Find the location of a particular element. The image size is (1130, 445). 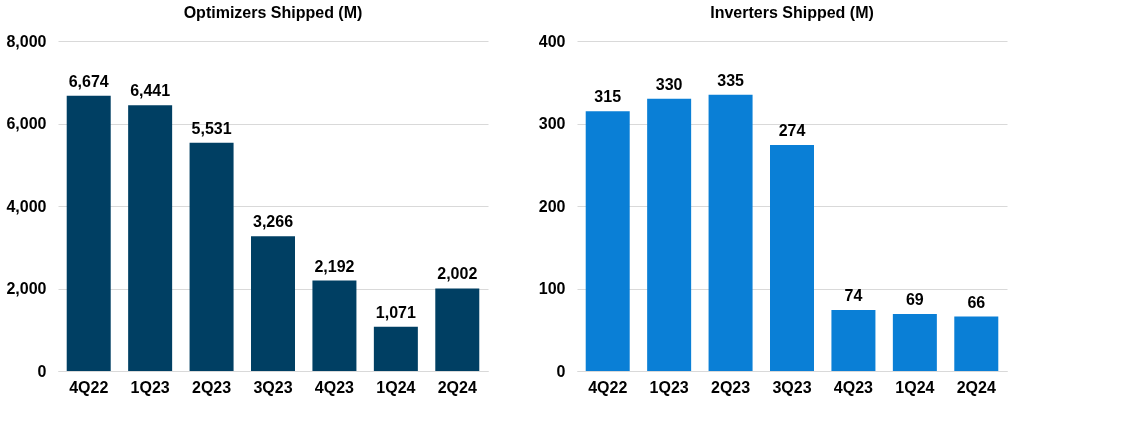

data-label: 3,266 is located at coordinates (273, 222).